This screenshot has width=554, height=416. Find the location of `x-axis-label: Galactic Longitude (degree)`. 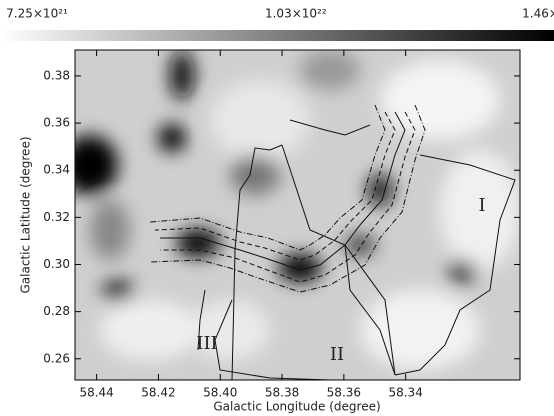

x-axis-label: Galactic Longitude (degree) is located at coordinates (296, 407).